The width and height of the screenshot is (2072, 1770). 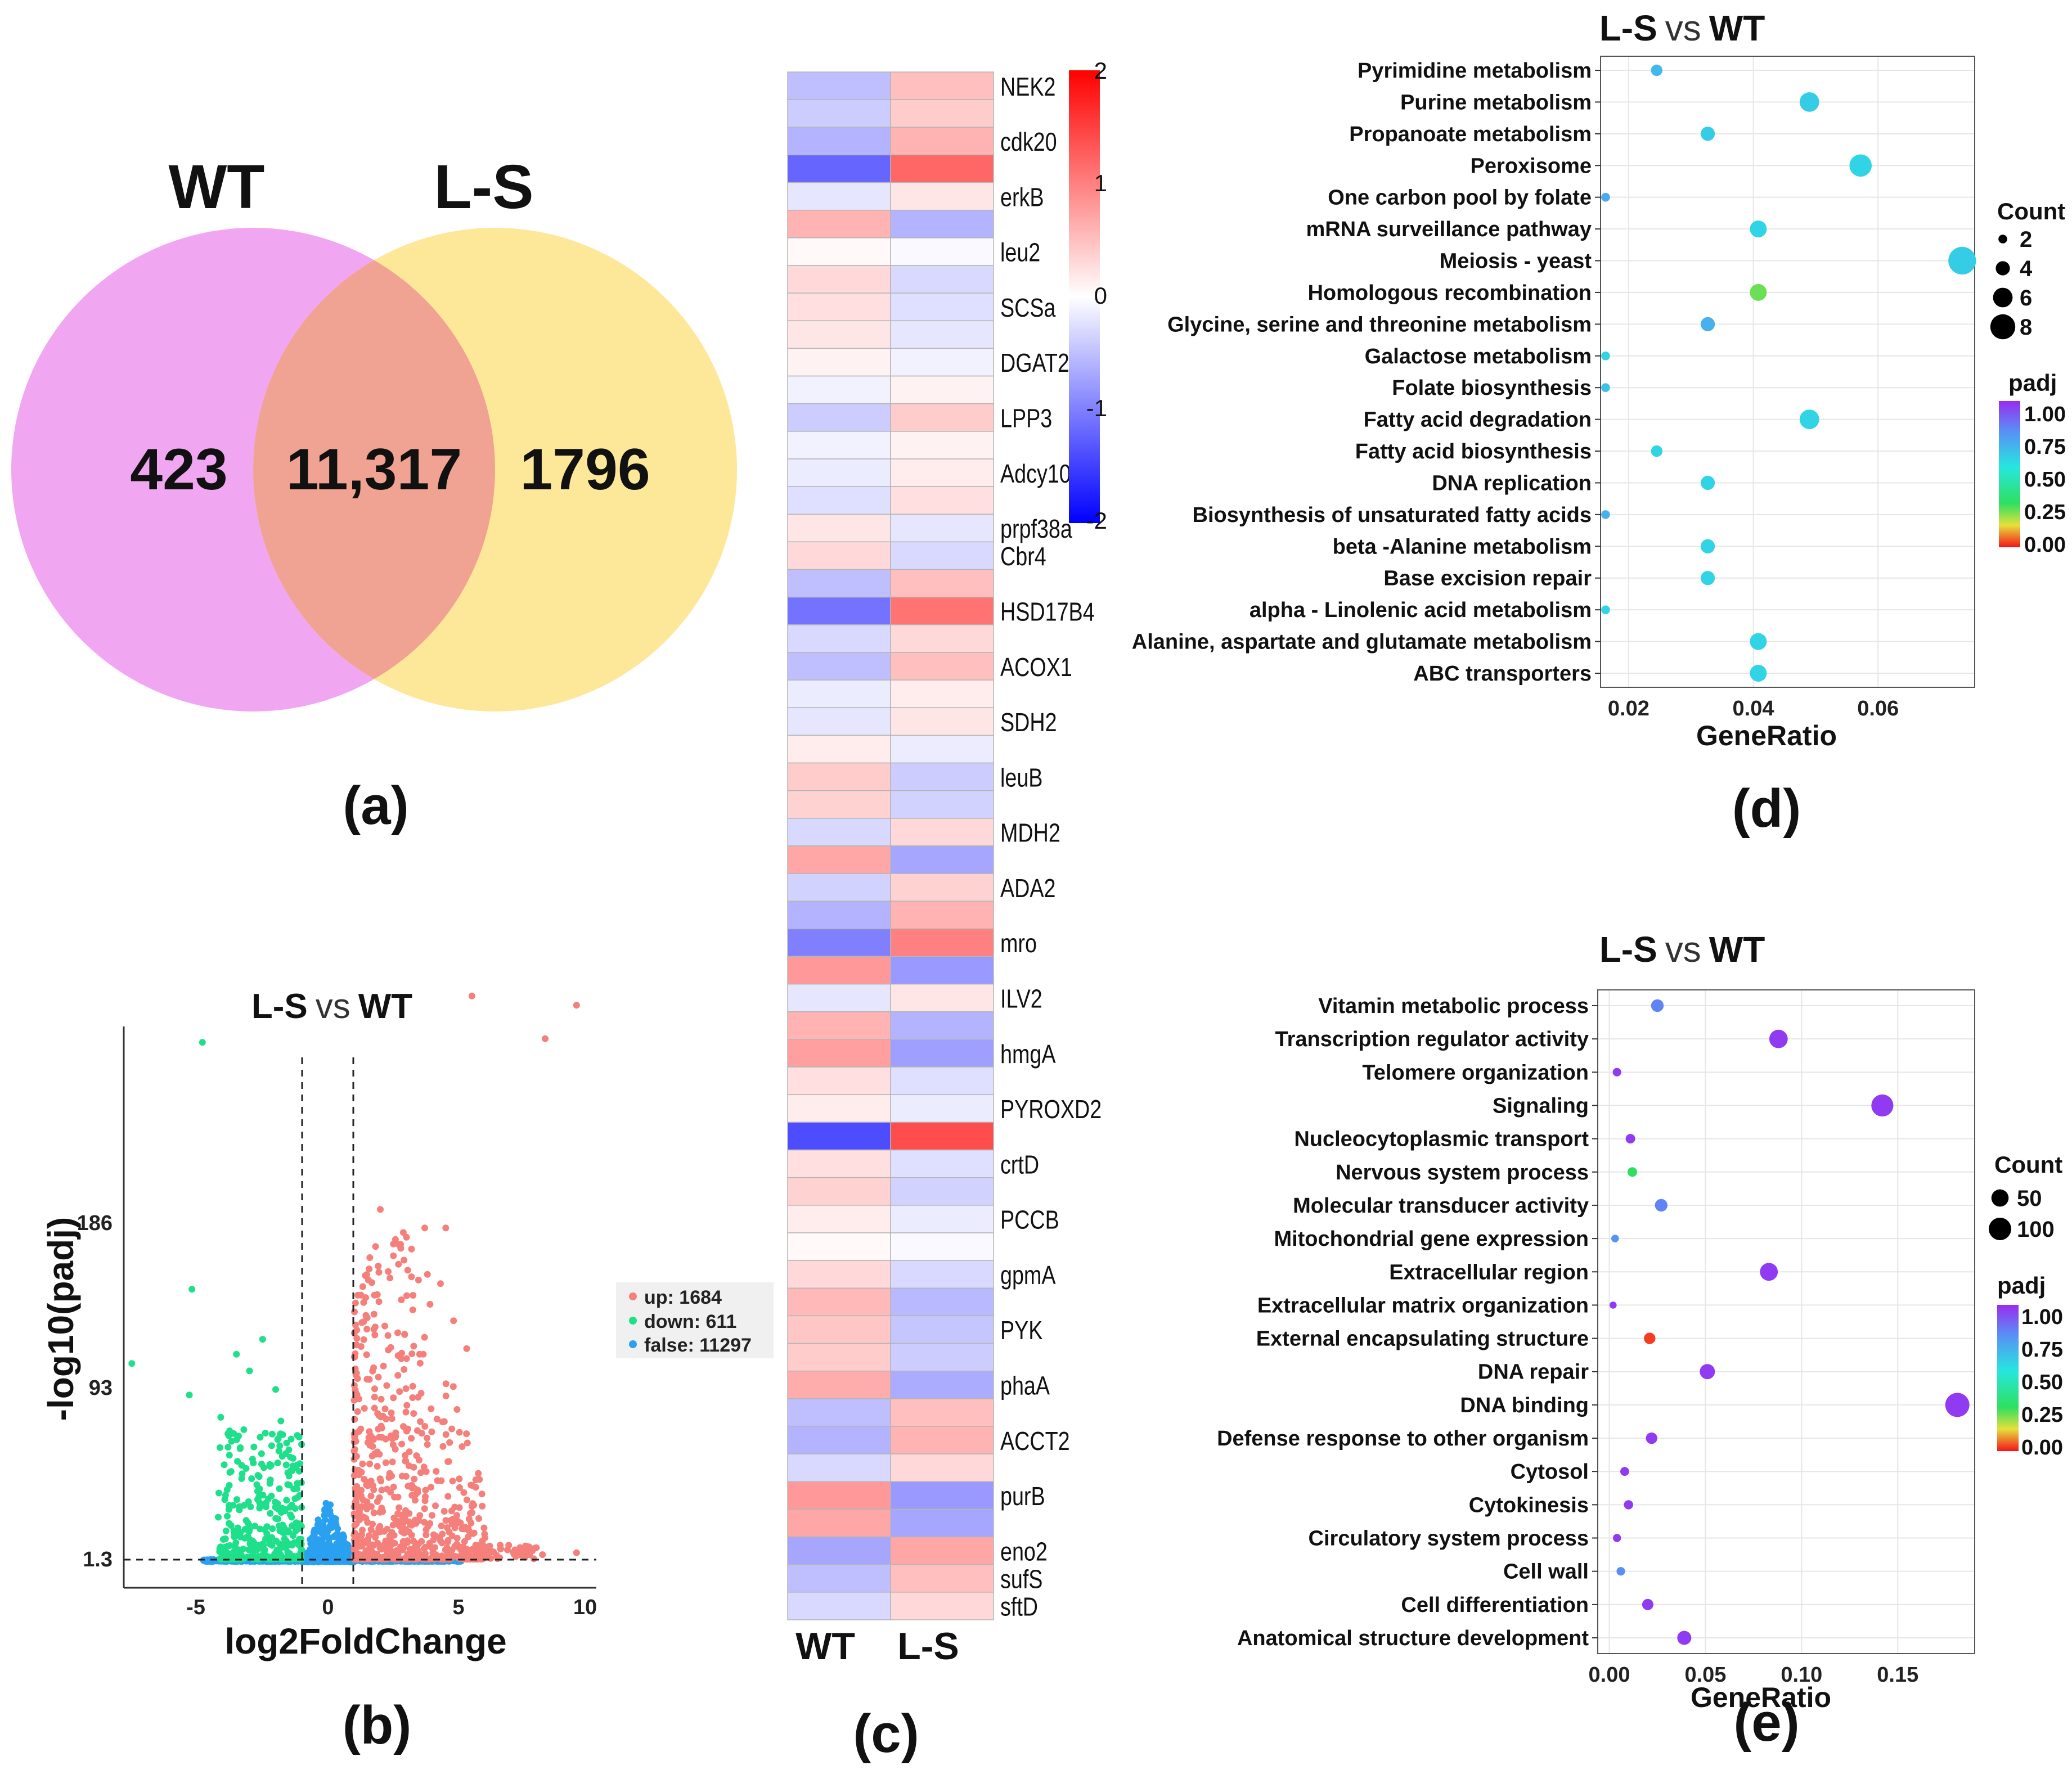 What do you see at coordinates (95, 1223) in the screenshot?
I see `volcano-ytick-3: 186` at bounding box center [95, 1223].